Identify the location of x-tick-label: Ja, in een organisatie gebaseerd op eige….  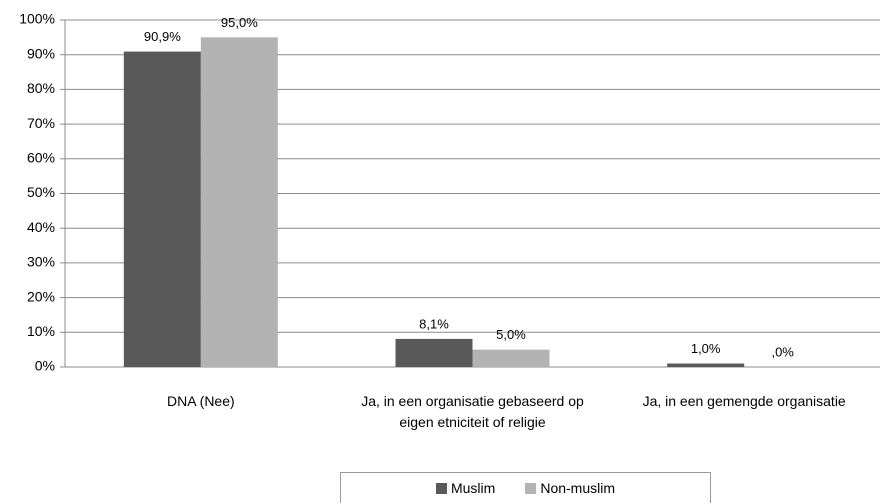
(472, 411).